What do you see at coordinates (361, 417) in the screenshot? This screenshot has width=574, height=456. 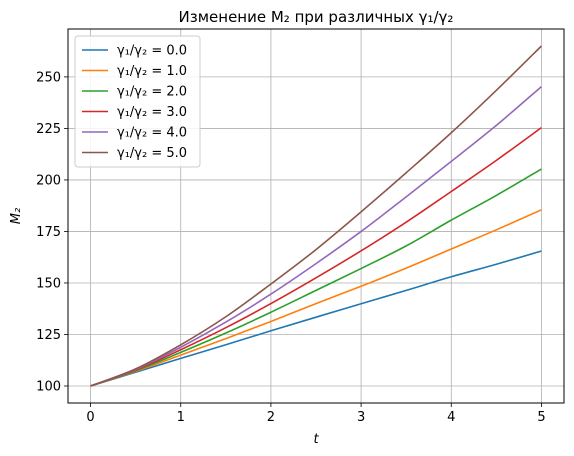 I see `x-tick-label: 3` at bounding box center [361, 417].